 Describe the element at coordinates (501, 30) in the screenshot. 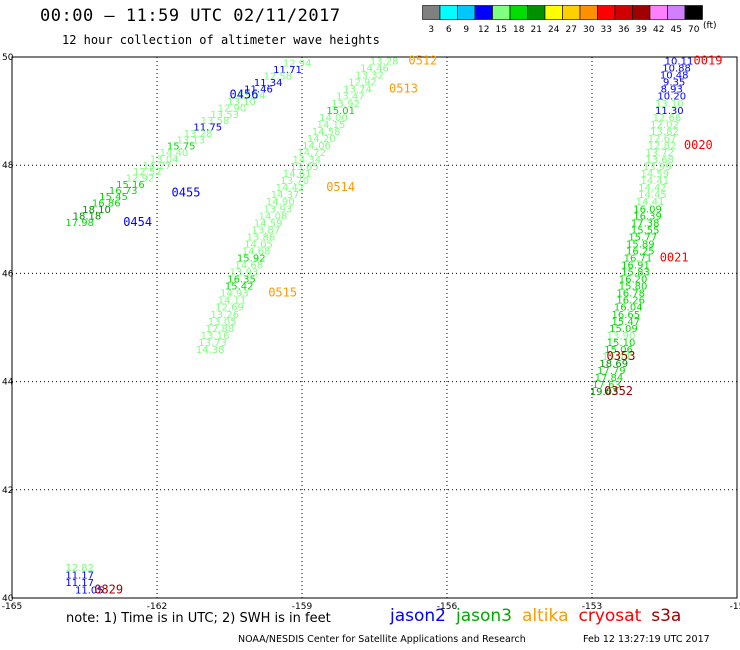

I see `colorbar-label: 15` at that location.